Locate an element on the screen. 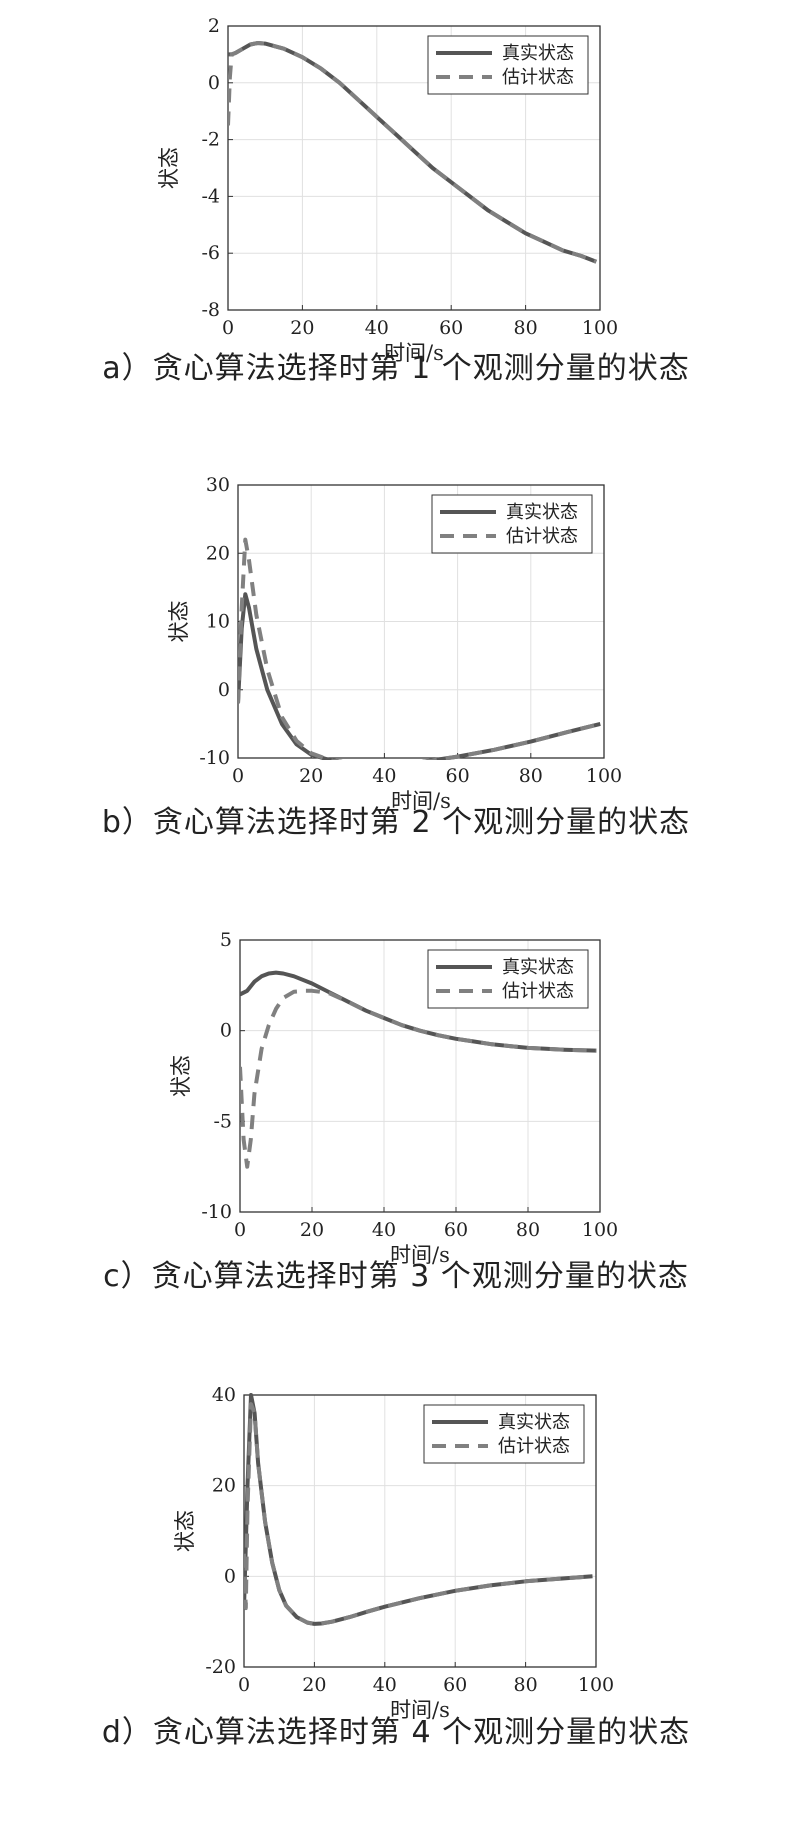 The image size is (792, 1823). y-tick-label-2: 0 is located at coordinates (226, 1031).